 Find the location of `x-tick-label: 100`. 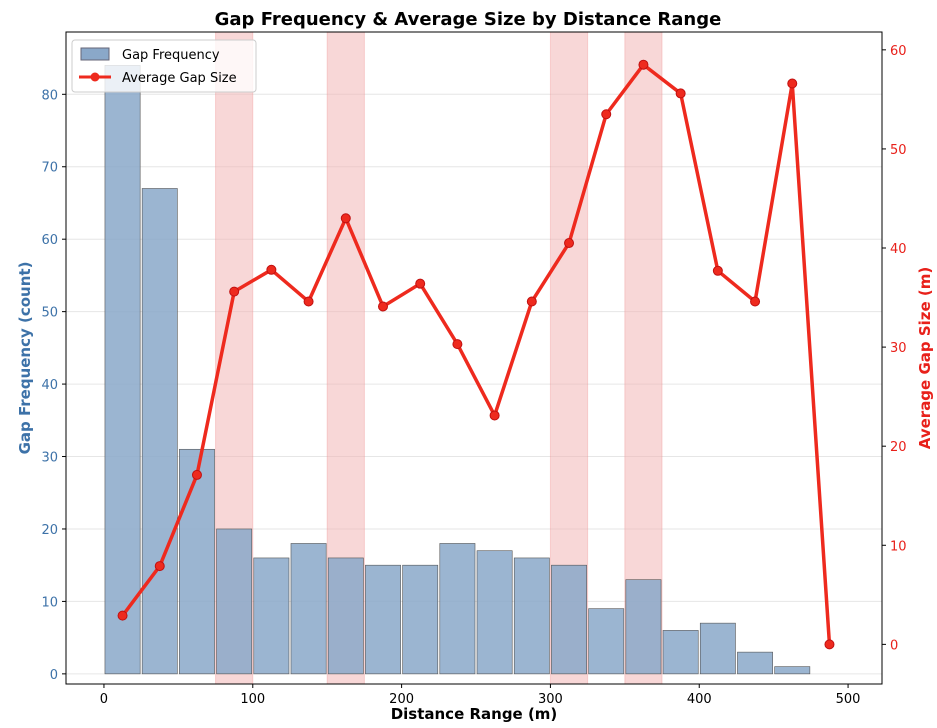

x-tick-label: 100 is located at coordinates (252, 699).